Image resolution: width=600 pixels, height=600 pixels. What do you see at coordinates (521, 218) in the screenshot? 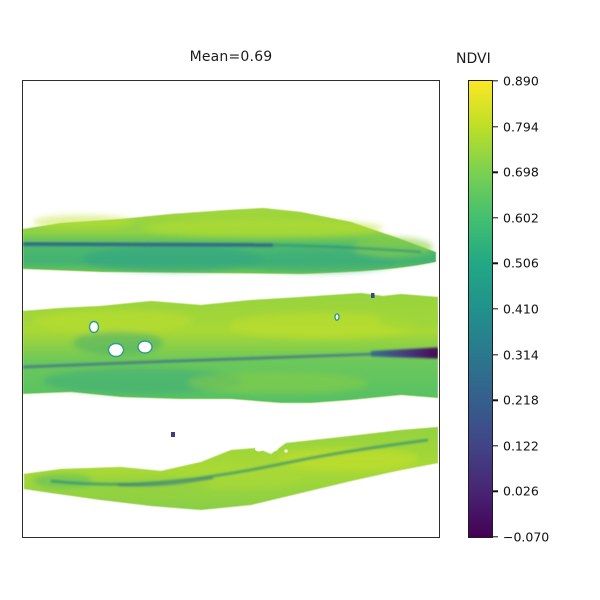
I see `colorbar-tick-label: 0.602` at bounding box center [521, 218].